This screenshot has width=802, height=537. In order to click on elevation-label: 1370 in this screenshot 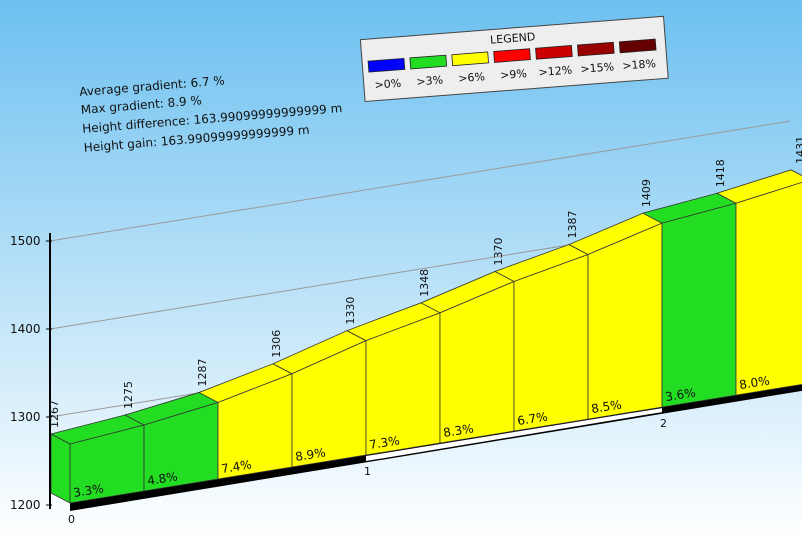, I will do `click(498, 251)`.